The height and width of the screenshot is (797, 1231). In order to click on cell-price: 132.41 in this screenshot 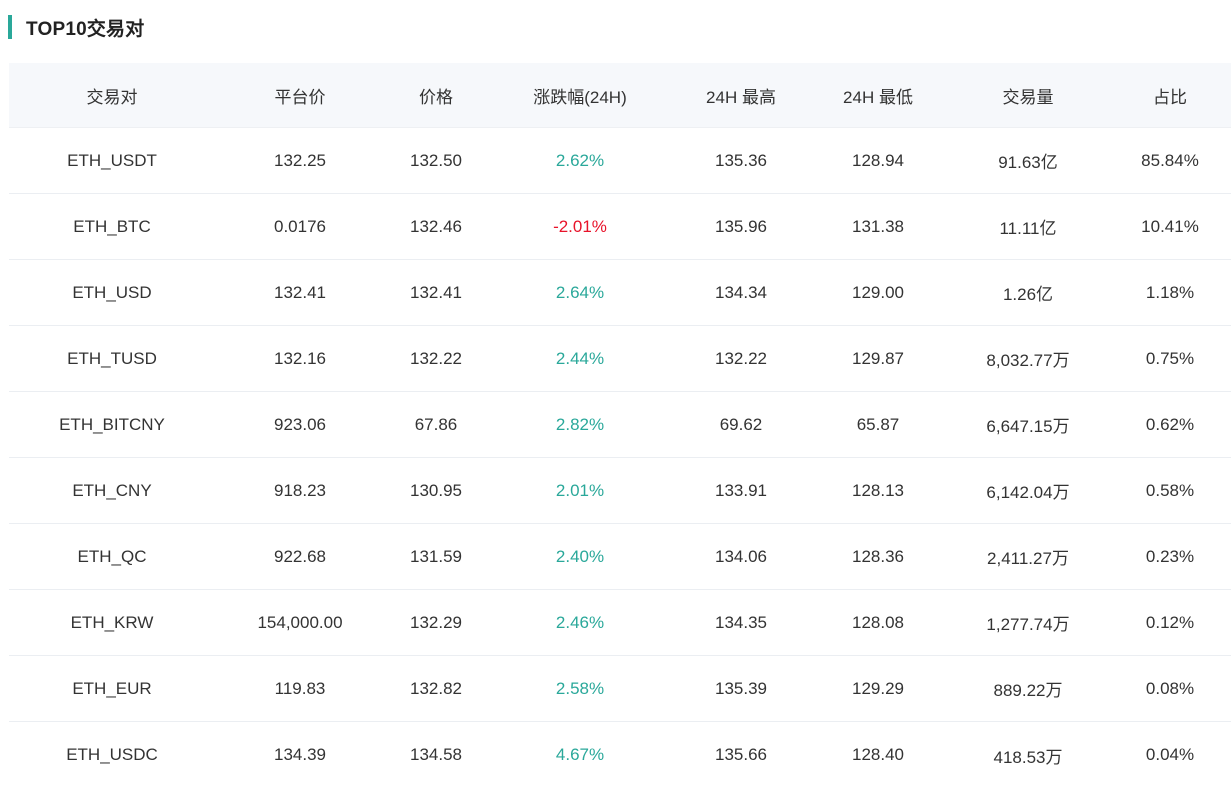, I will do `click(436, 292)`.